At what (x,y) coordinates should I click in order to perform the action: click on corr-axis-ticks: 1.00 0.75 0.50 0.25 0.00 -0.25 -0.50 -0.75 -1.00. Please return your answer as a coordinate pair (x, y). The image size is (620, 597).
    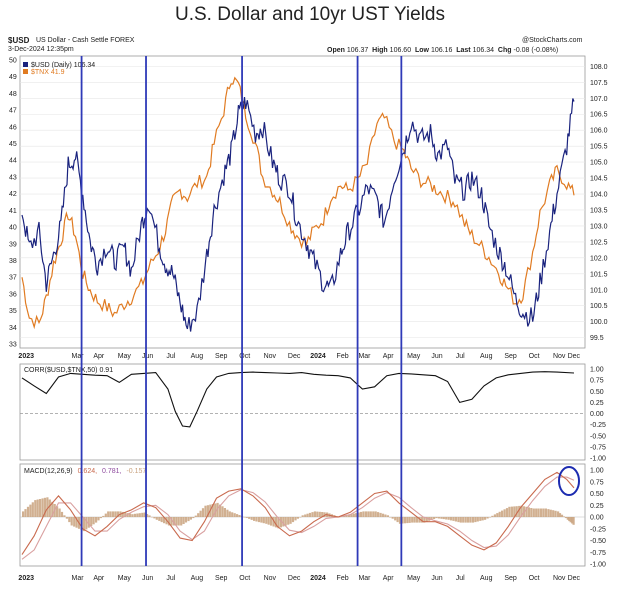
    Looking at the image, I should click on (598, 415).